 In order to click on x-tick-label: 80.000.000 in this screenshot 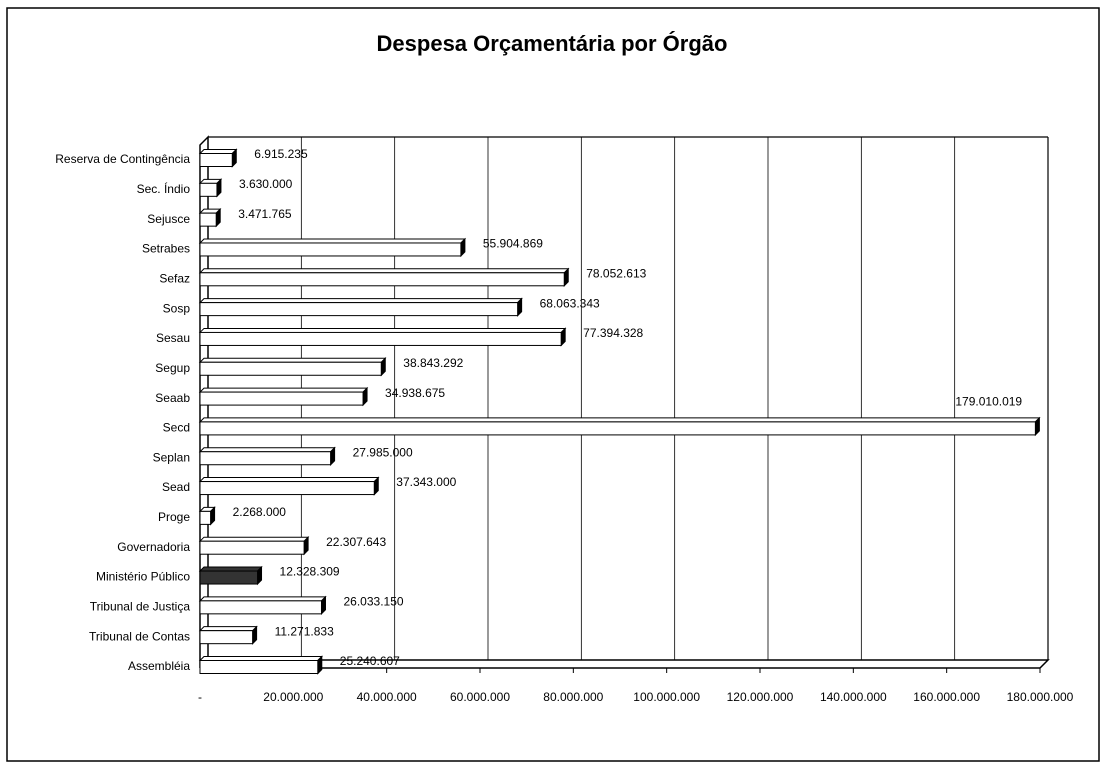, I will do `click(573, 697)`.